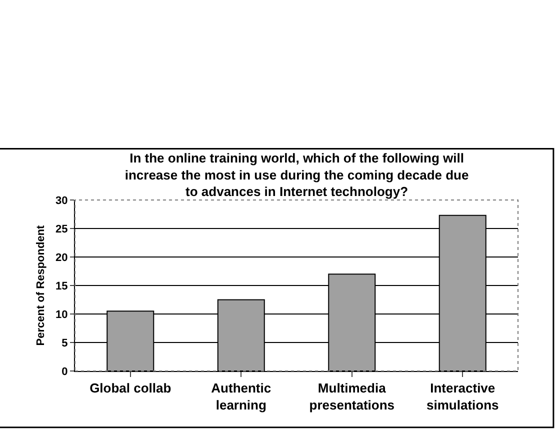 The width and height of the screenshot is (560, 433). Describe the element at coordinates (41, 285) in the screenshot. I see `y-axis-title: Percent of Respondent` at that location.